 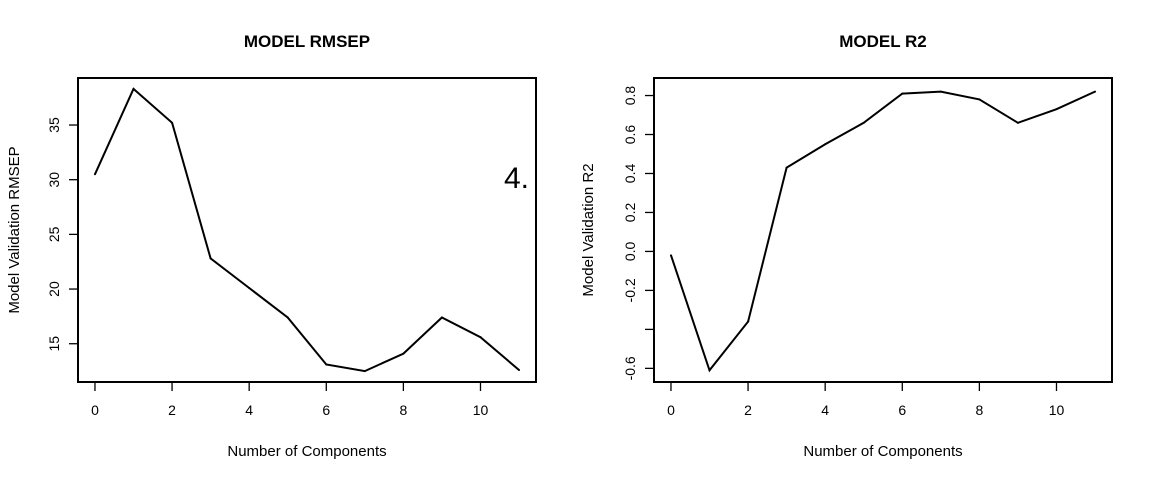 I want to click on r2-chart-title: MODEL R2, so click(x=883, y=41).